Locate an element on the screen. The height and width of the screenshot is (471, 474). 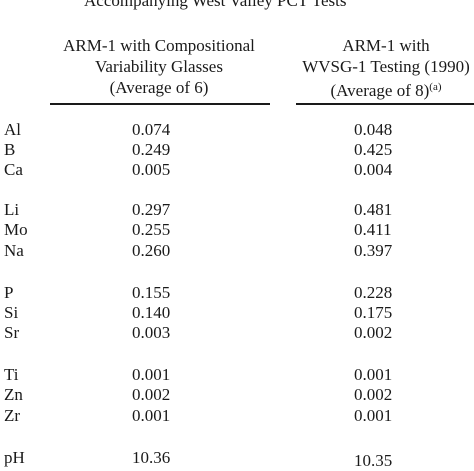
value-compositional: 0.005 is located at coordinates (151, 169).